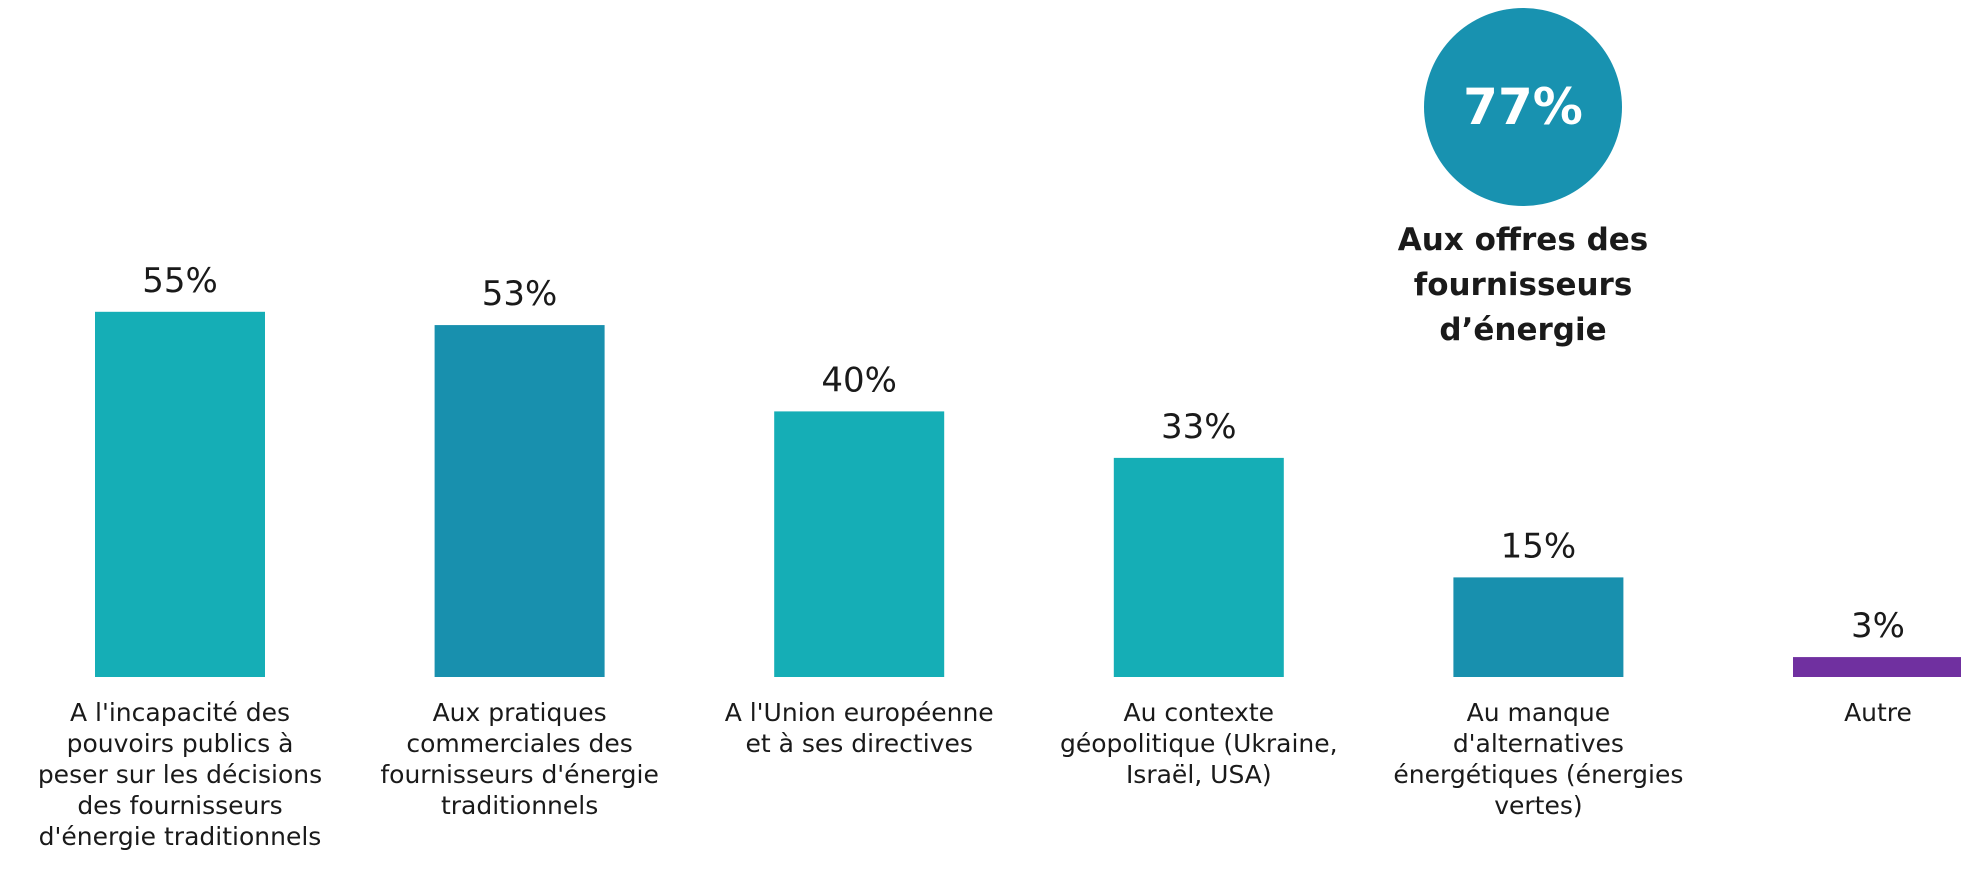  I want to click on bar-value-label: 33%, so click(1199, 427).